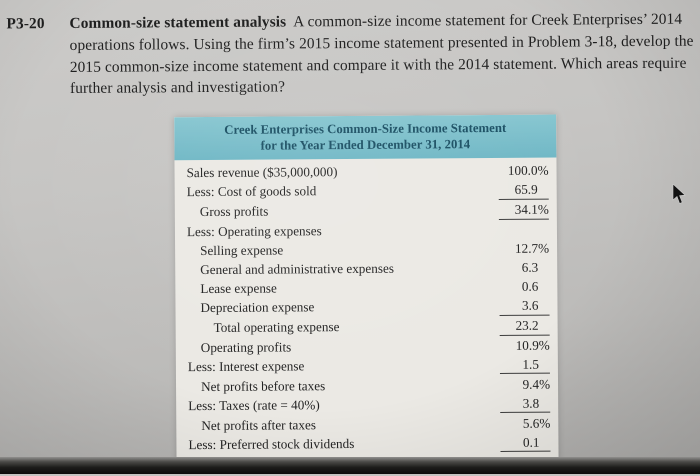 This screenshot has height=476, width=700. I want to click on row-label: Less: Taxes (rate = 40%), so click(344, 405).